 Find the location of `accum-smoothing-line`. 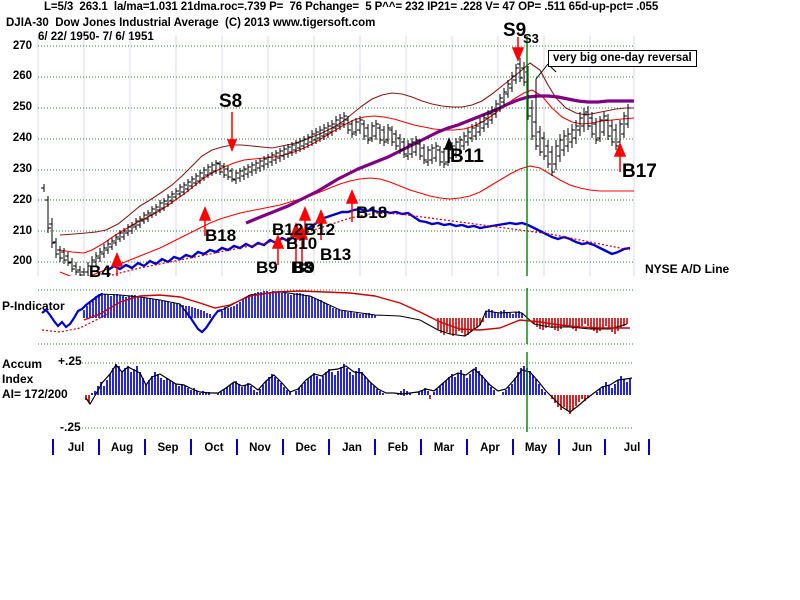

accum-smoothing-line is located at coordinates (359, 388).